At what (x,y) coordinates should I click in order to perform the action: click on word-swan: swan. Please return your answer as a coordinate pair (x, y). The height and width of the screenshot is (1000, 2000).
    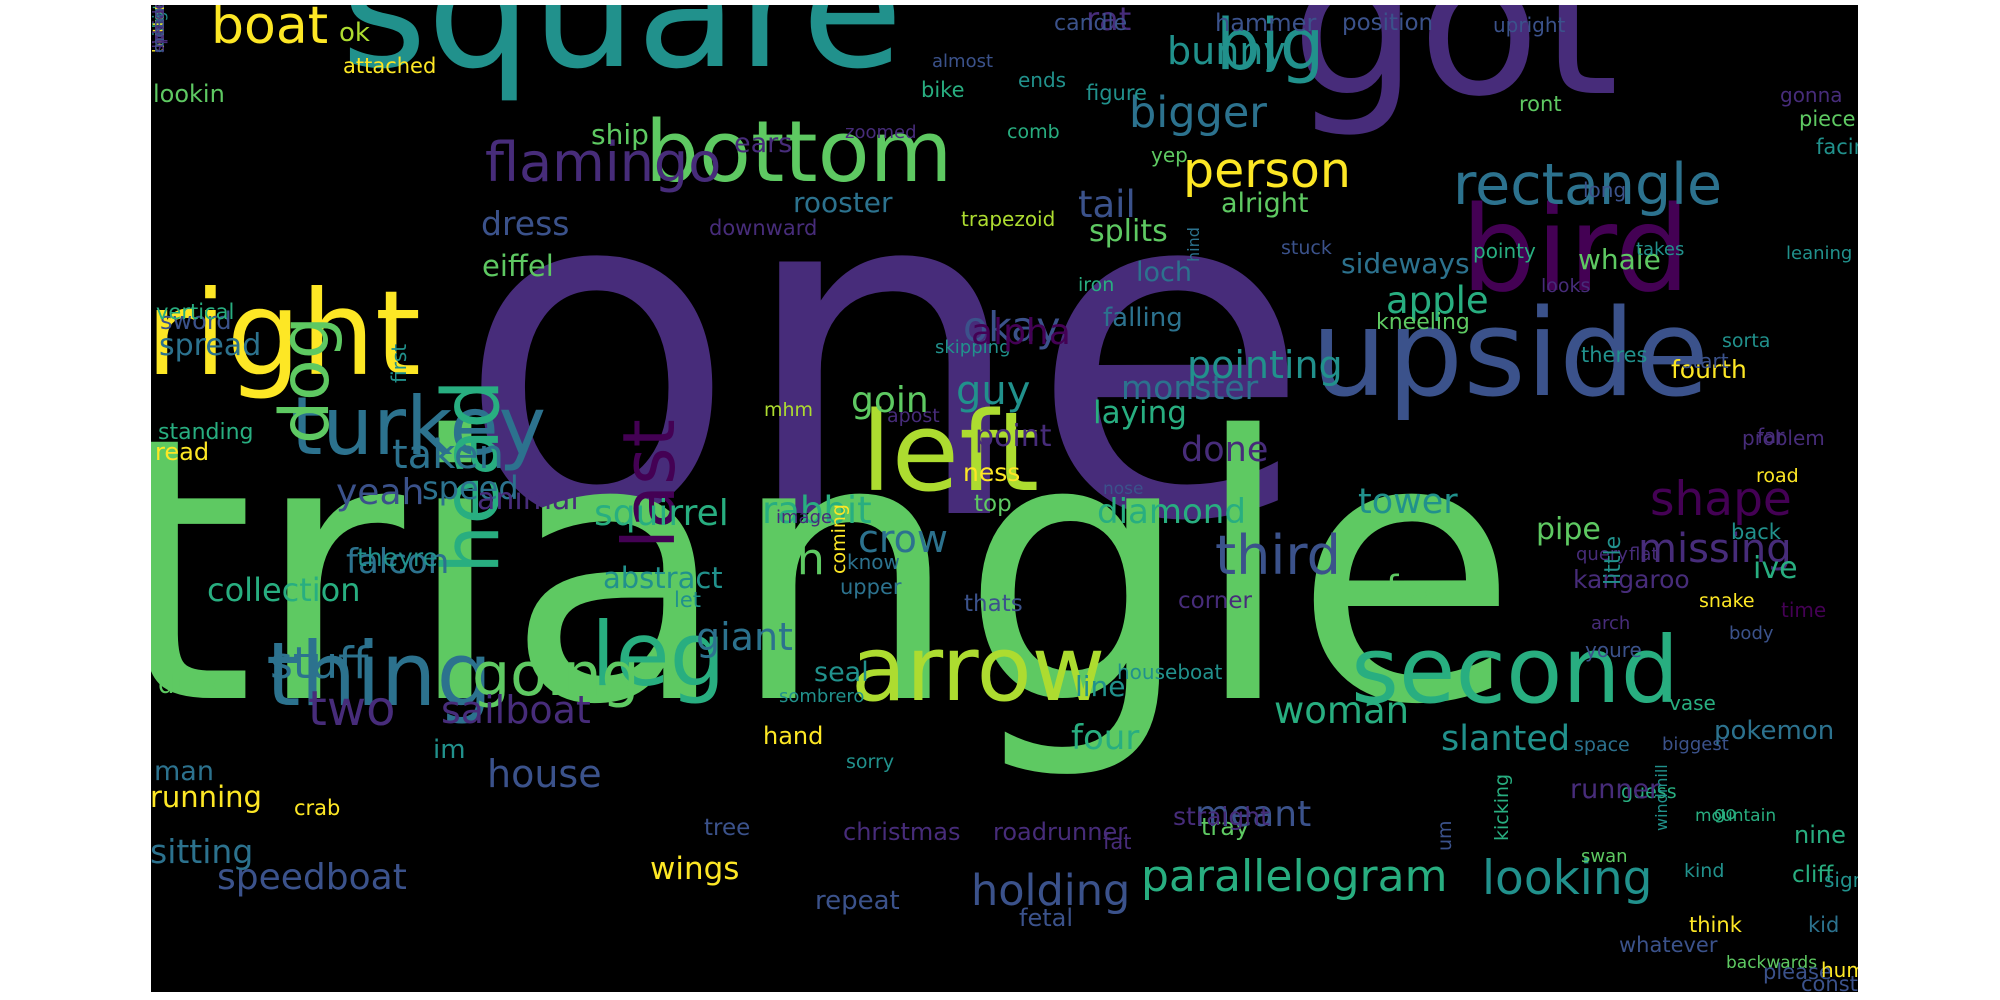
    Looking at the image, I should click on (1604, 856).